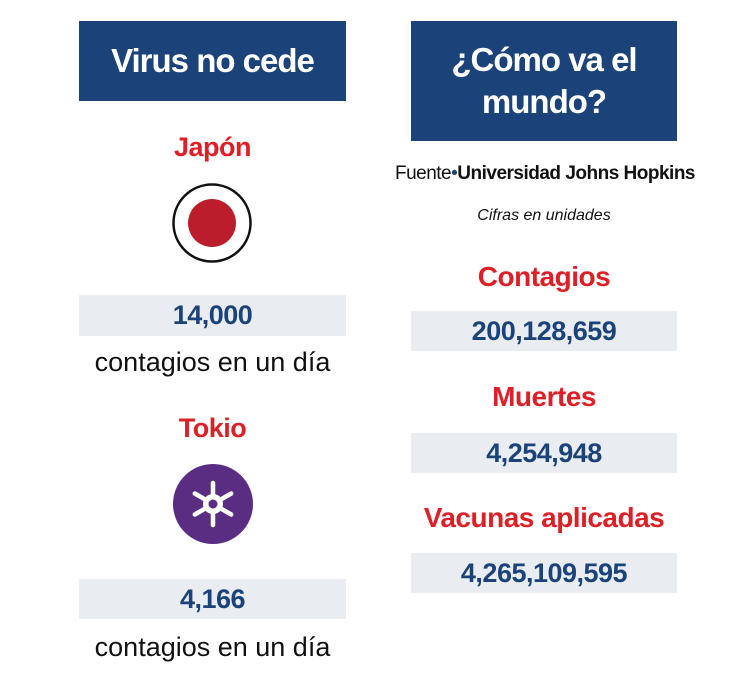 This screenshot has width=750, height=699. What do you see at coordinates (212, 362) in the screenshot?
I see `japan-caption: contagios en un día` at bounding box center [212, 362].